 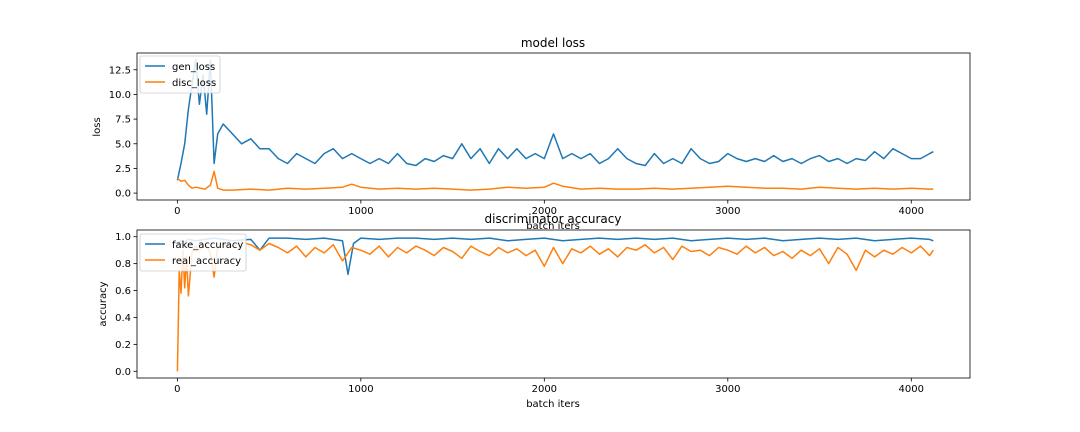 What do you see at coordinates (553, 404) in the screenshot?
I see `accuracy-chart-xlabel: batch iters` at bounding box center [553, 404].